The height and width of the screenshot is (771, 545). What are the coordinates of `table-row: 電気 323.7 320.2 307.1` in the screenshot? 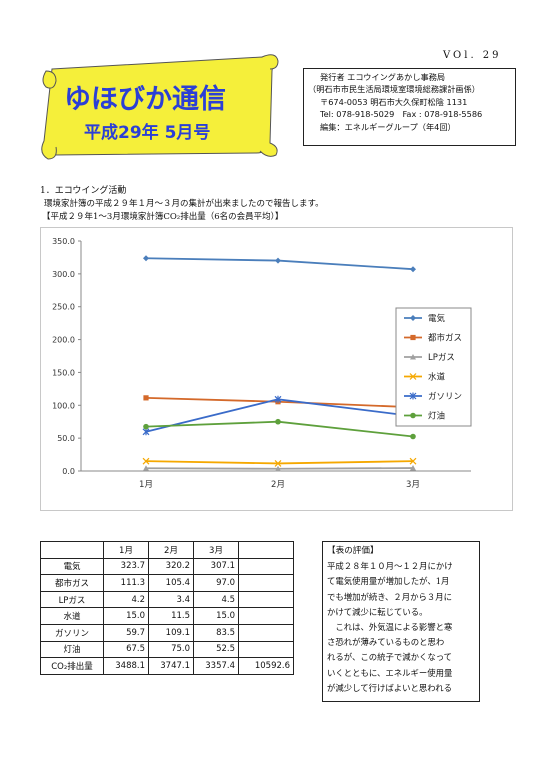 It's located at (167, 566).